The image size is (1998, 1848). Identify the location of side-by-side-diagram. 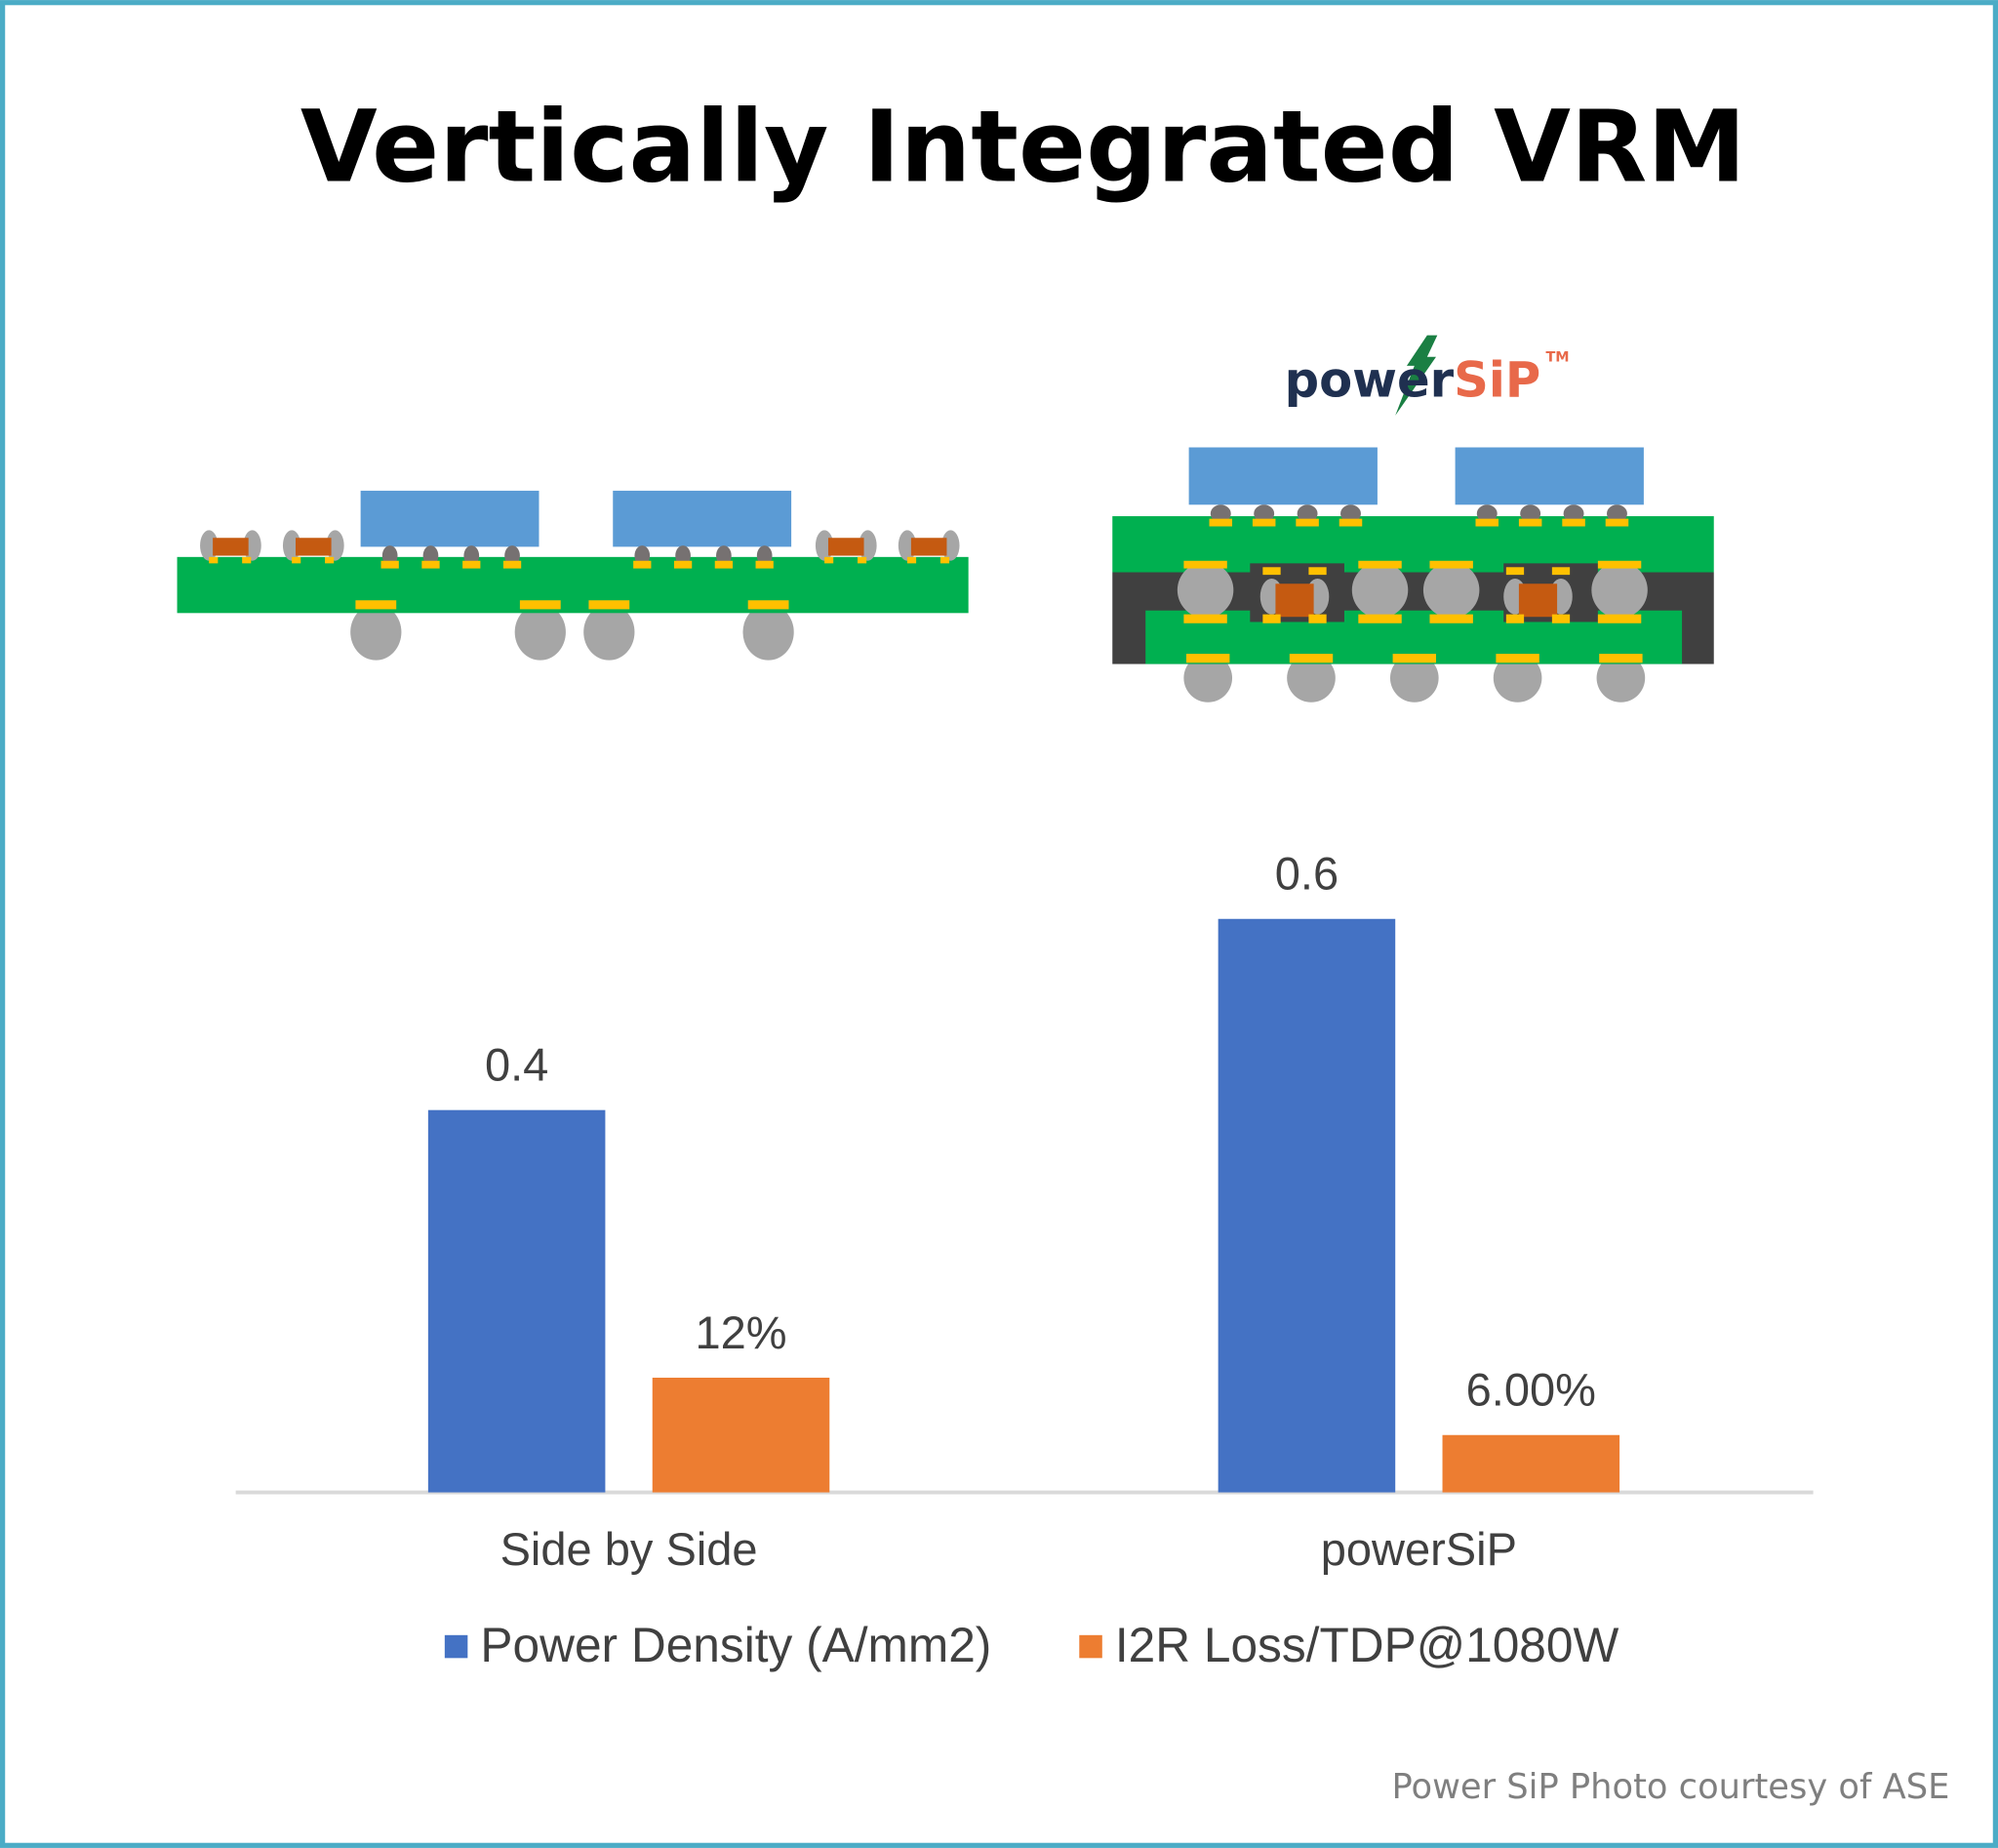
(573, 576).